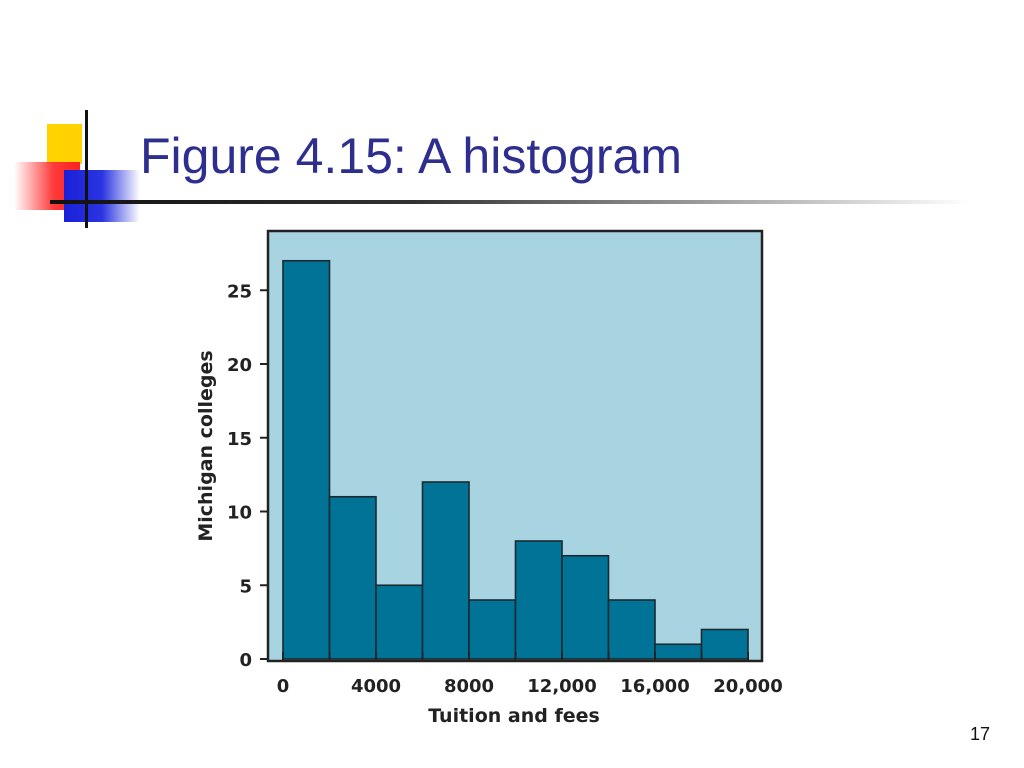  I want to click on x-axis: 0 4000 8000 12,000 16,000 20,000, so click(530, 674).